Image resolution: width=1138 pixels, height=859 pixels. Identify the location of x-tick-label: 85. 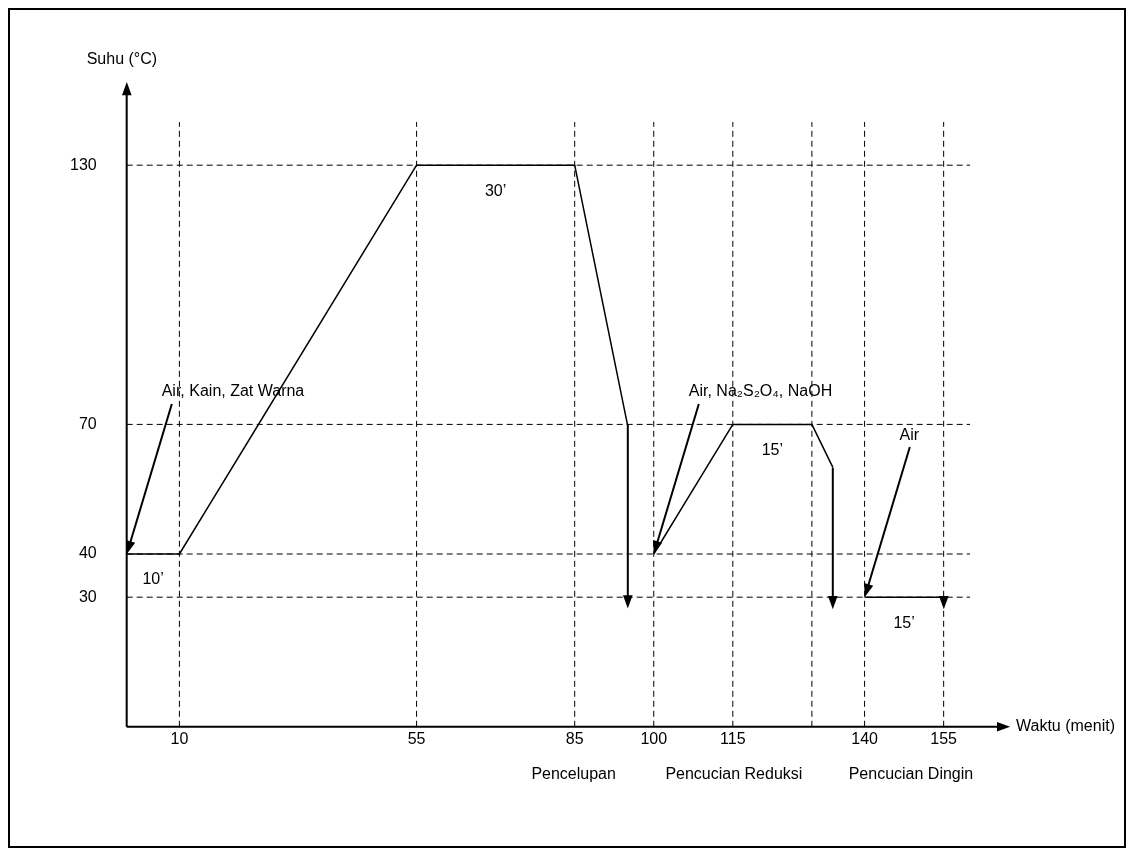
(574, 738).